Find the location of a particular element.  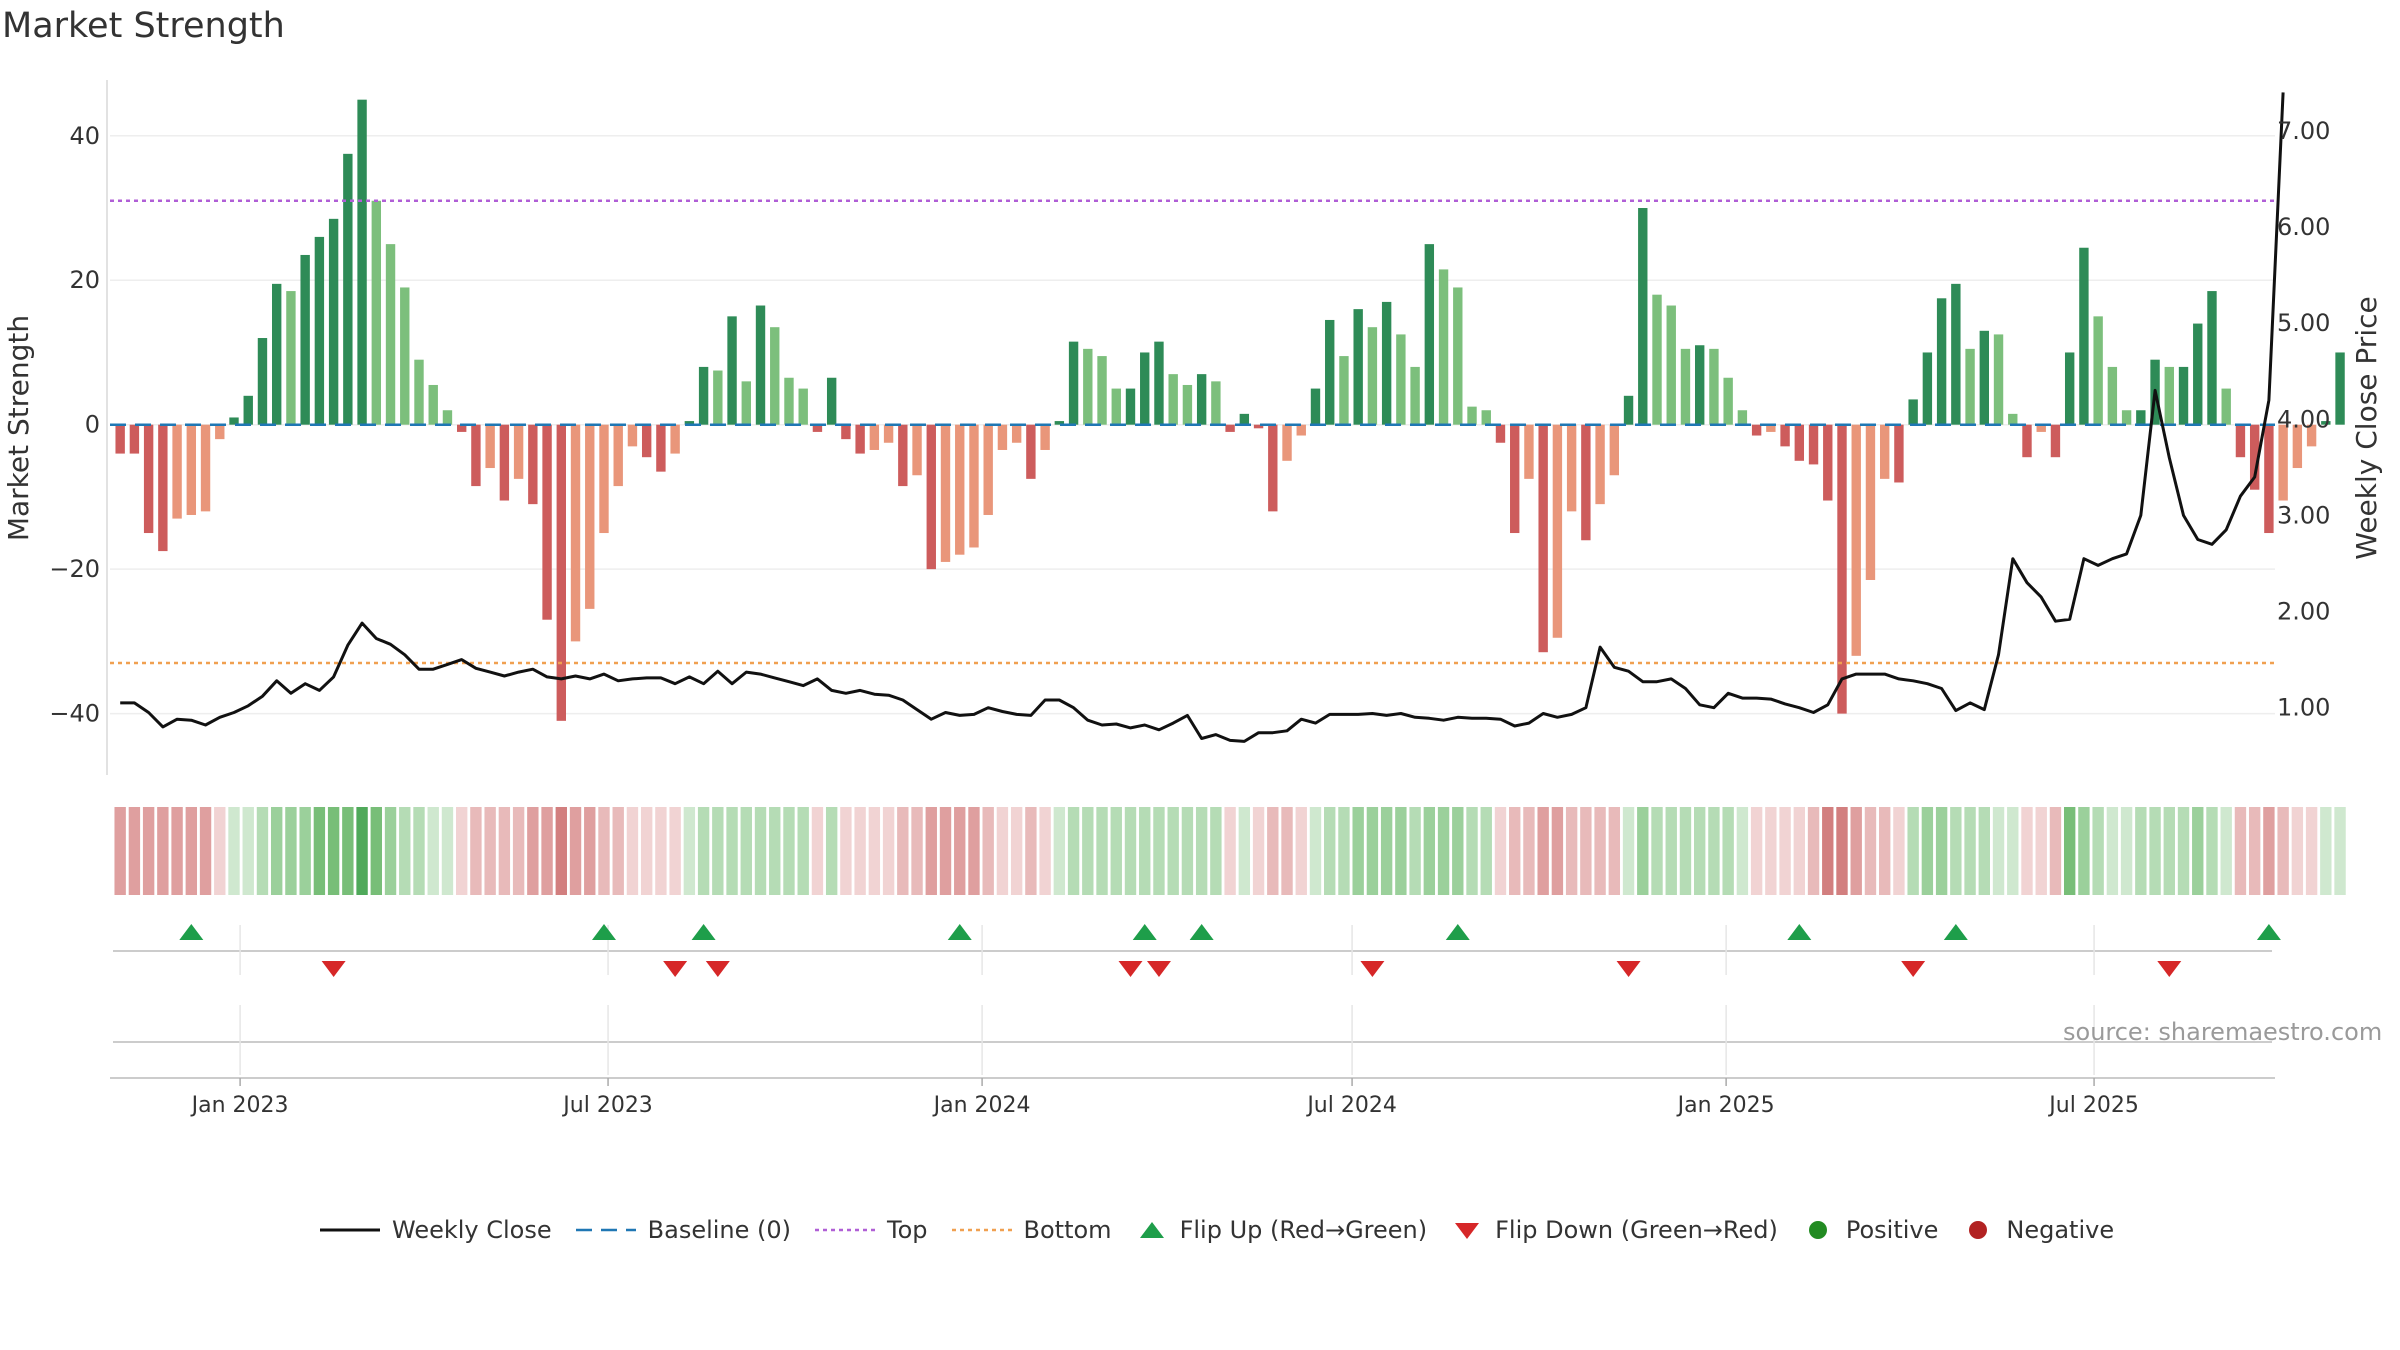

flip-up-triangle-icon is located at coordinates (1151, 1230).